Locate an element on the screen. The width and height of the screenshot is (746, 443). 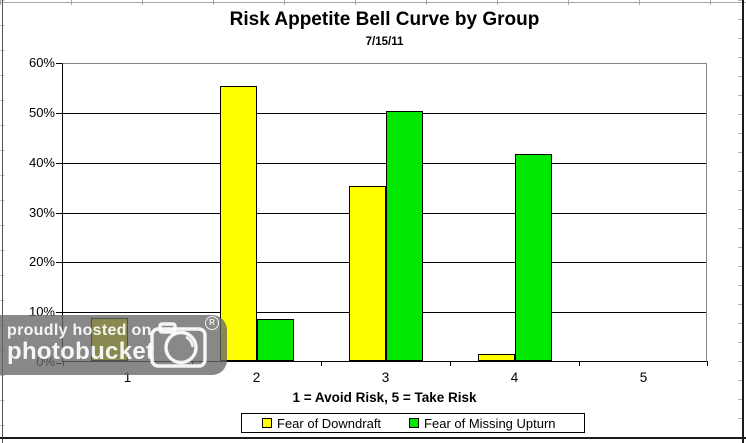
chart-frame-top is located at coordinates (373, 2).